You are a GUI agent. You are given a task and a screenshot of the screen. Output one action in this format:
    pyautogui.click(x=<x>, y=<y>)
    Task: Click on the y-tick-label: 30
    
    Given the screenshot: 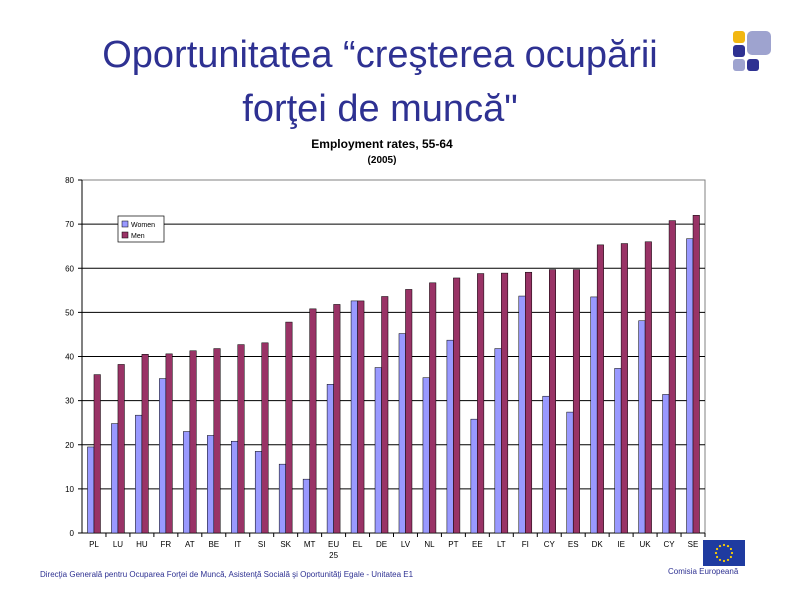 What is the action you would take?
    pyautogui.click(x=69, y=401)
    